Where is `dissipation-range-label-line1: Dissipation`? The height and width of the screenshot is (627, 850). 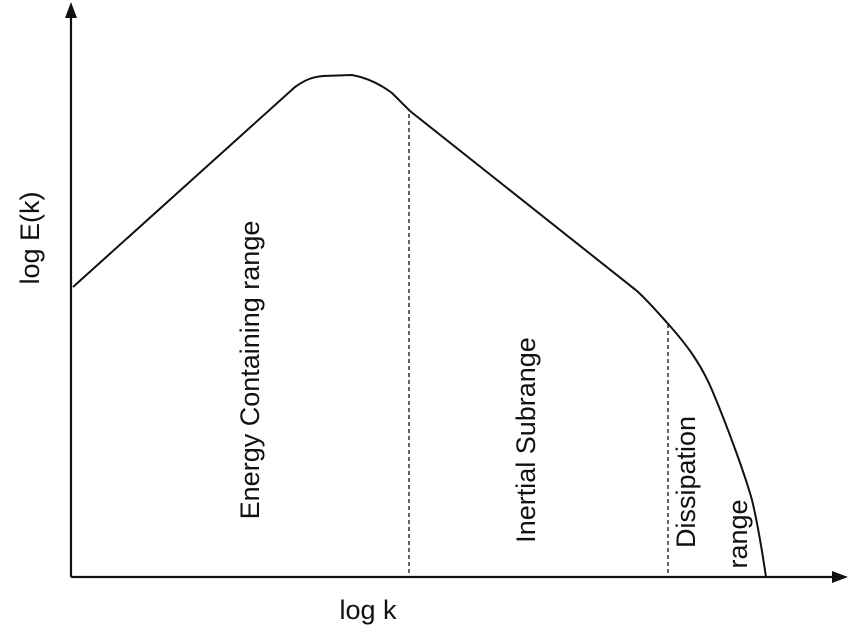
dissipation-range-label-line1: Dissipation is located at coordinates (686, 482).